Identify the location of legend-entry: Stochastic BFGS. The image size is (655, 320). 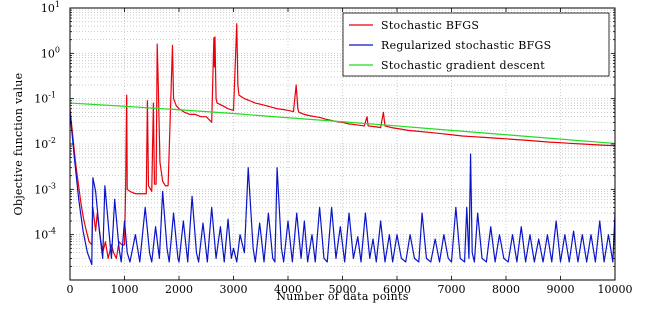
(430, 25).